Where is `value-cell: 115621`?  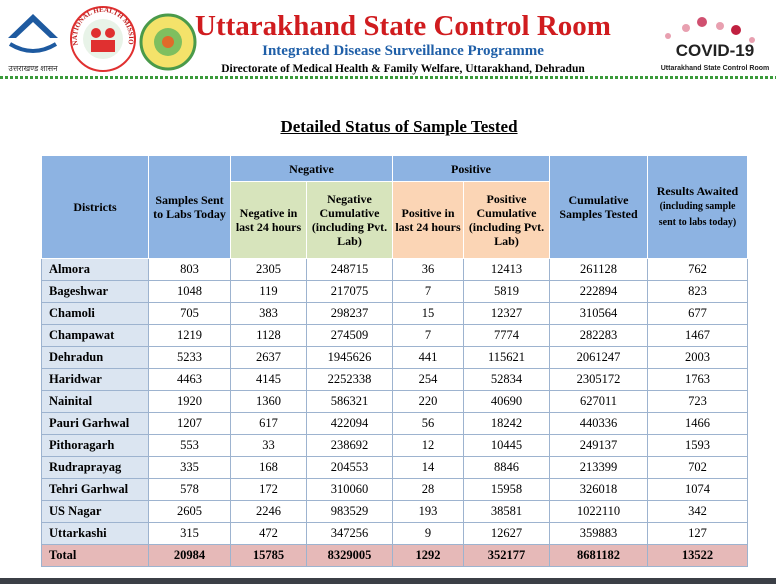 value-cell: 115621 is located at coordinates (506, 357).